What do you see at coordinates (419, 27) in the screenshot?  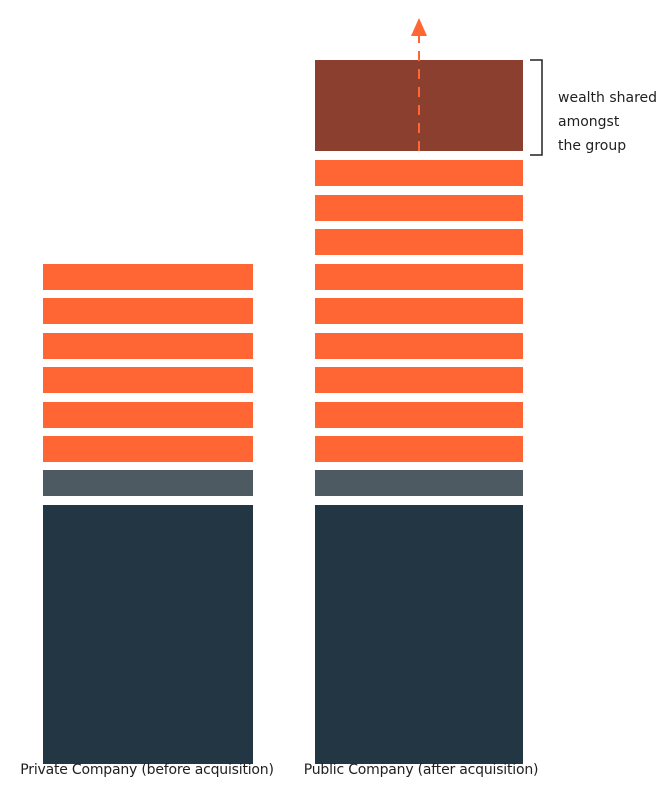 I see `growth-arrow-head-icon` at bounding box center [419, 27].